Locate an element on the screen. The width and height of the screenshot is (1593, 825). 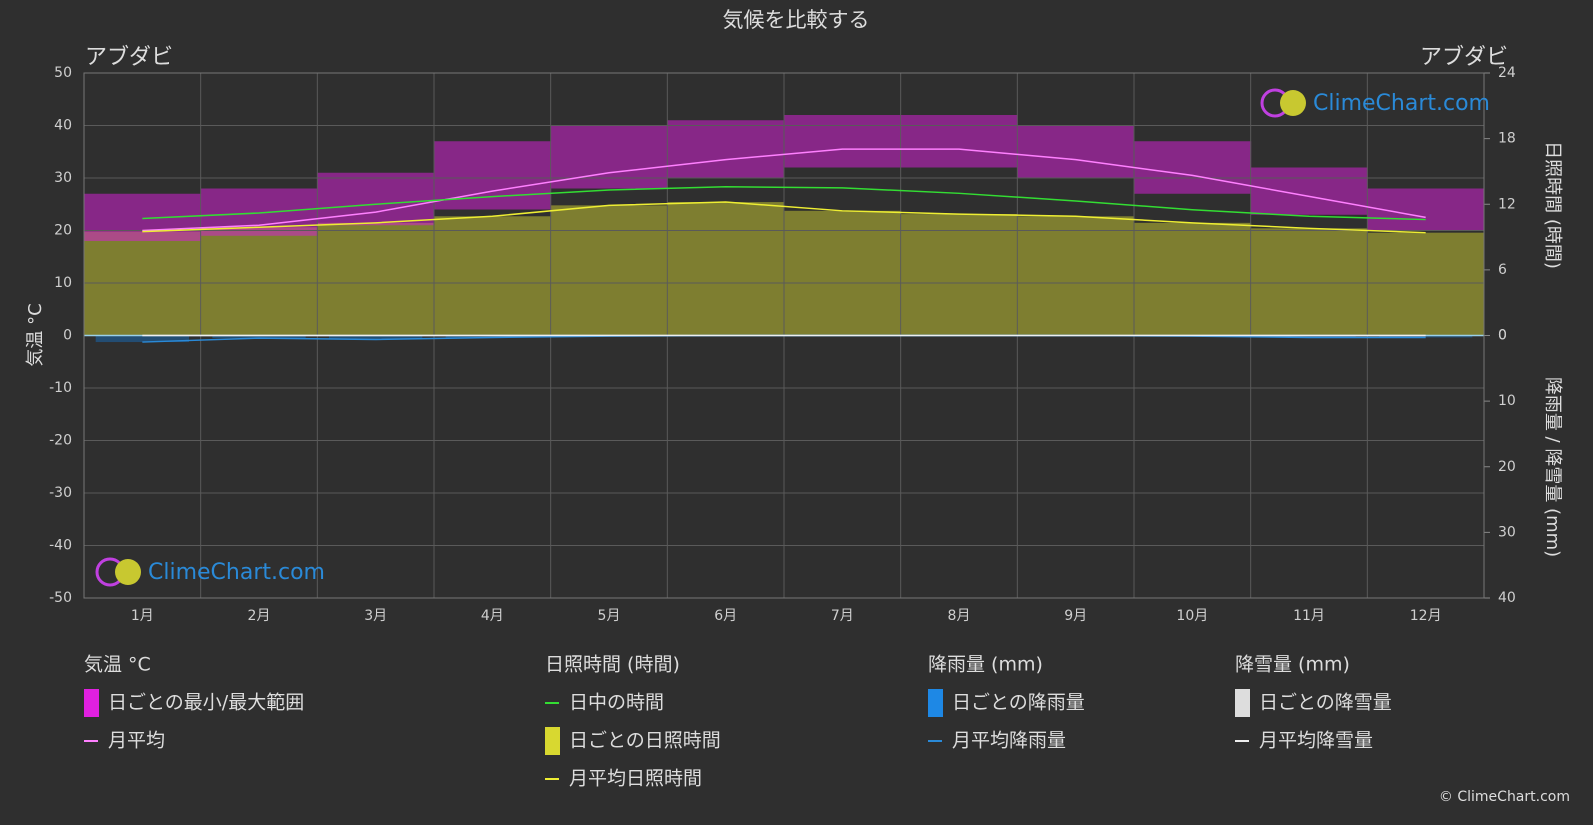
legend-label: 日ごとの最小/最大範囲 is located at coordinates (206, 703).